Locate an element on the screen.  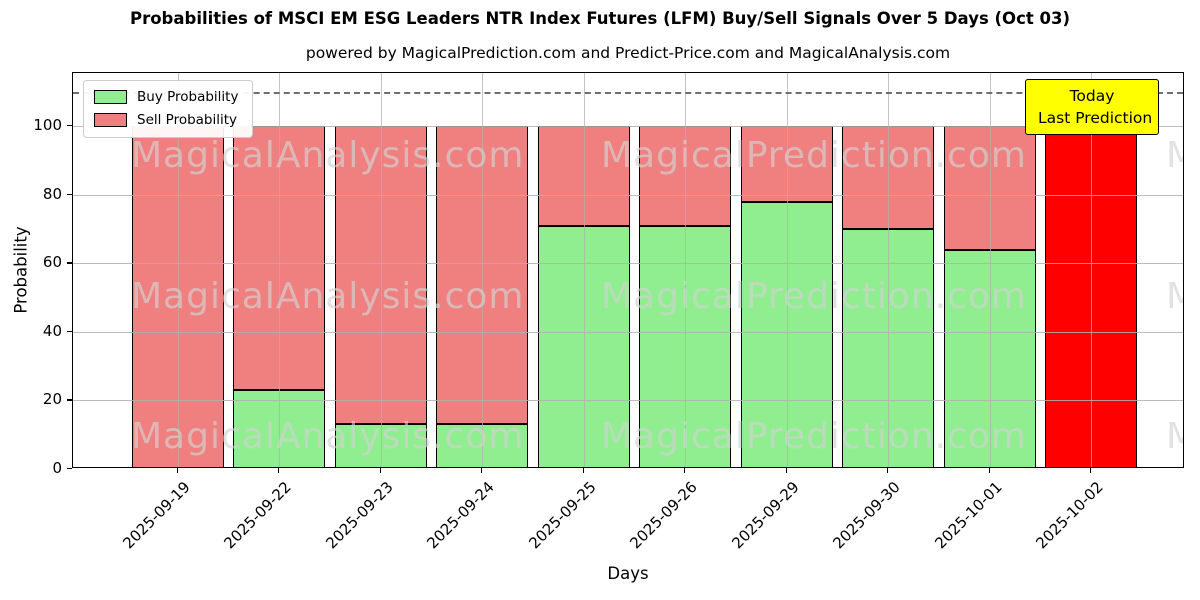
y-tick-label: 80 is located at coordinates (52, 193).